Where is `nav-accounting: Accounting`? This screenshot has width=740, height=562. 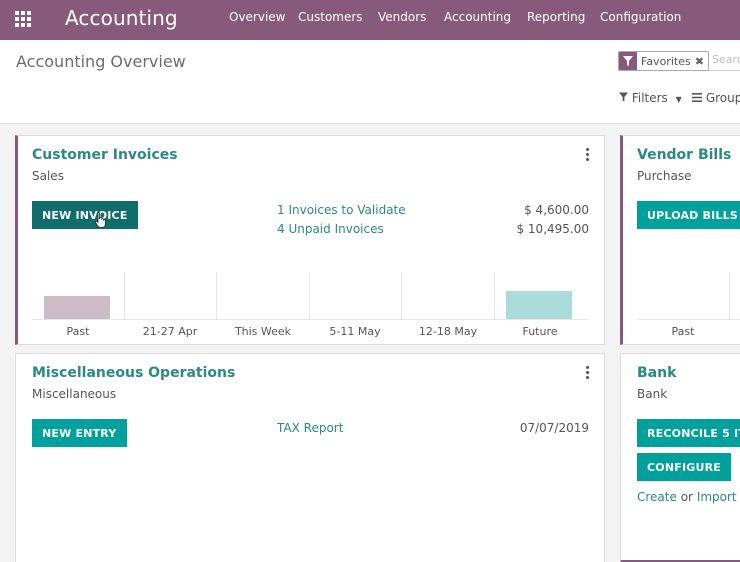 nav-accounting: Accounting is located at coordinates (478, 17).